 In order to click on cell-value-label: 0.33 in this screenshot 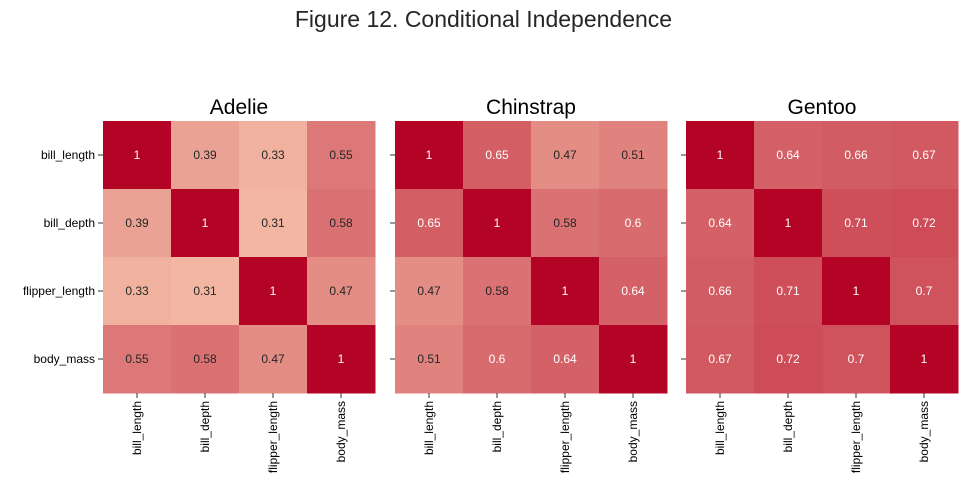, I will do `click(137, 291)`.